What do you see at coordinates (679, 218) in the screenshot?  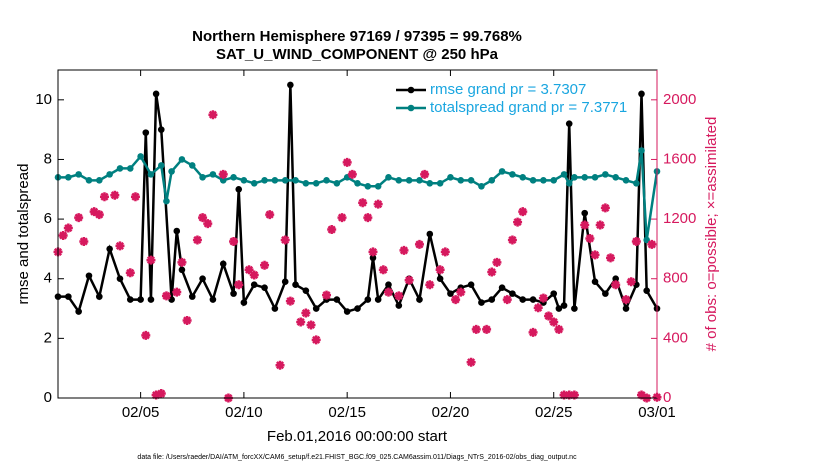 I see `y2-tick-label: 1200` at bounding box center [679, 218].